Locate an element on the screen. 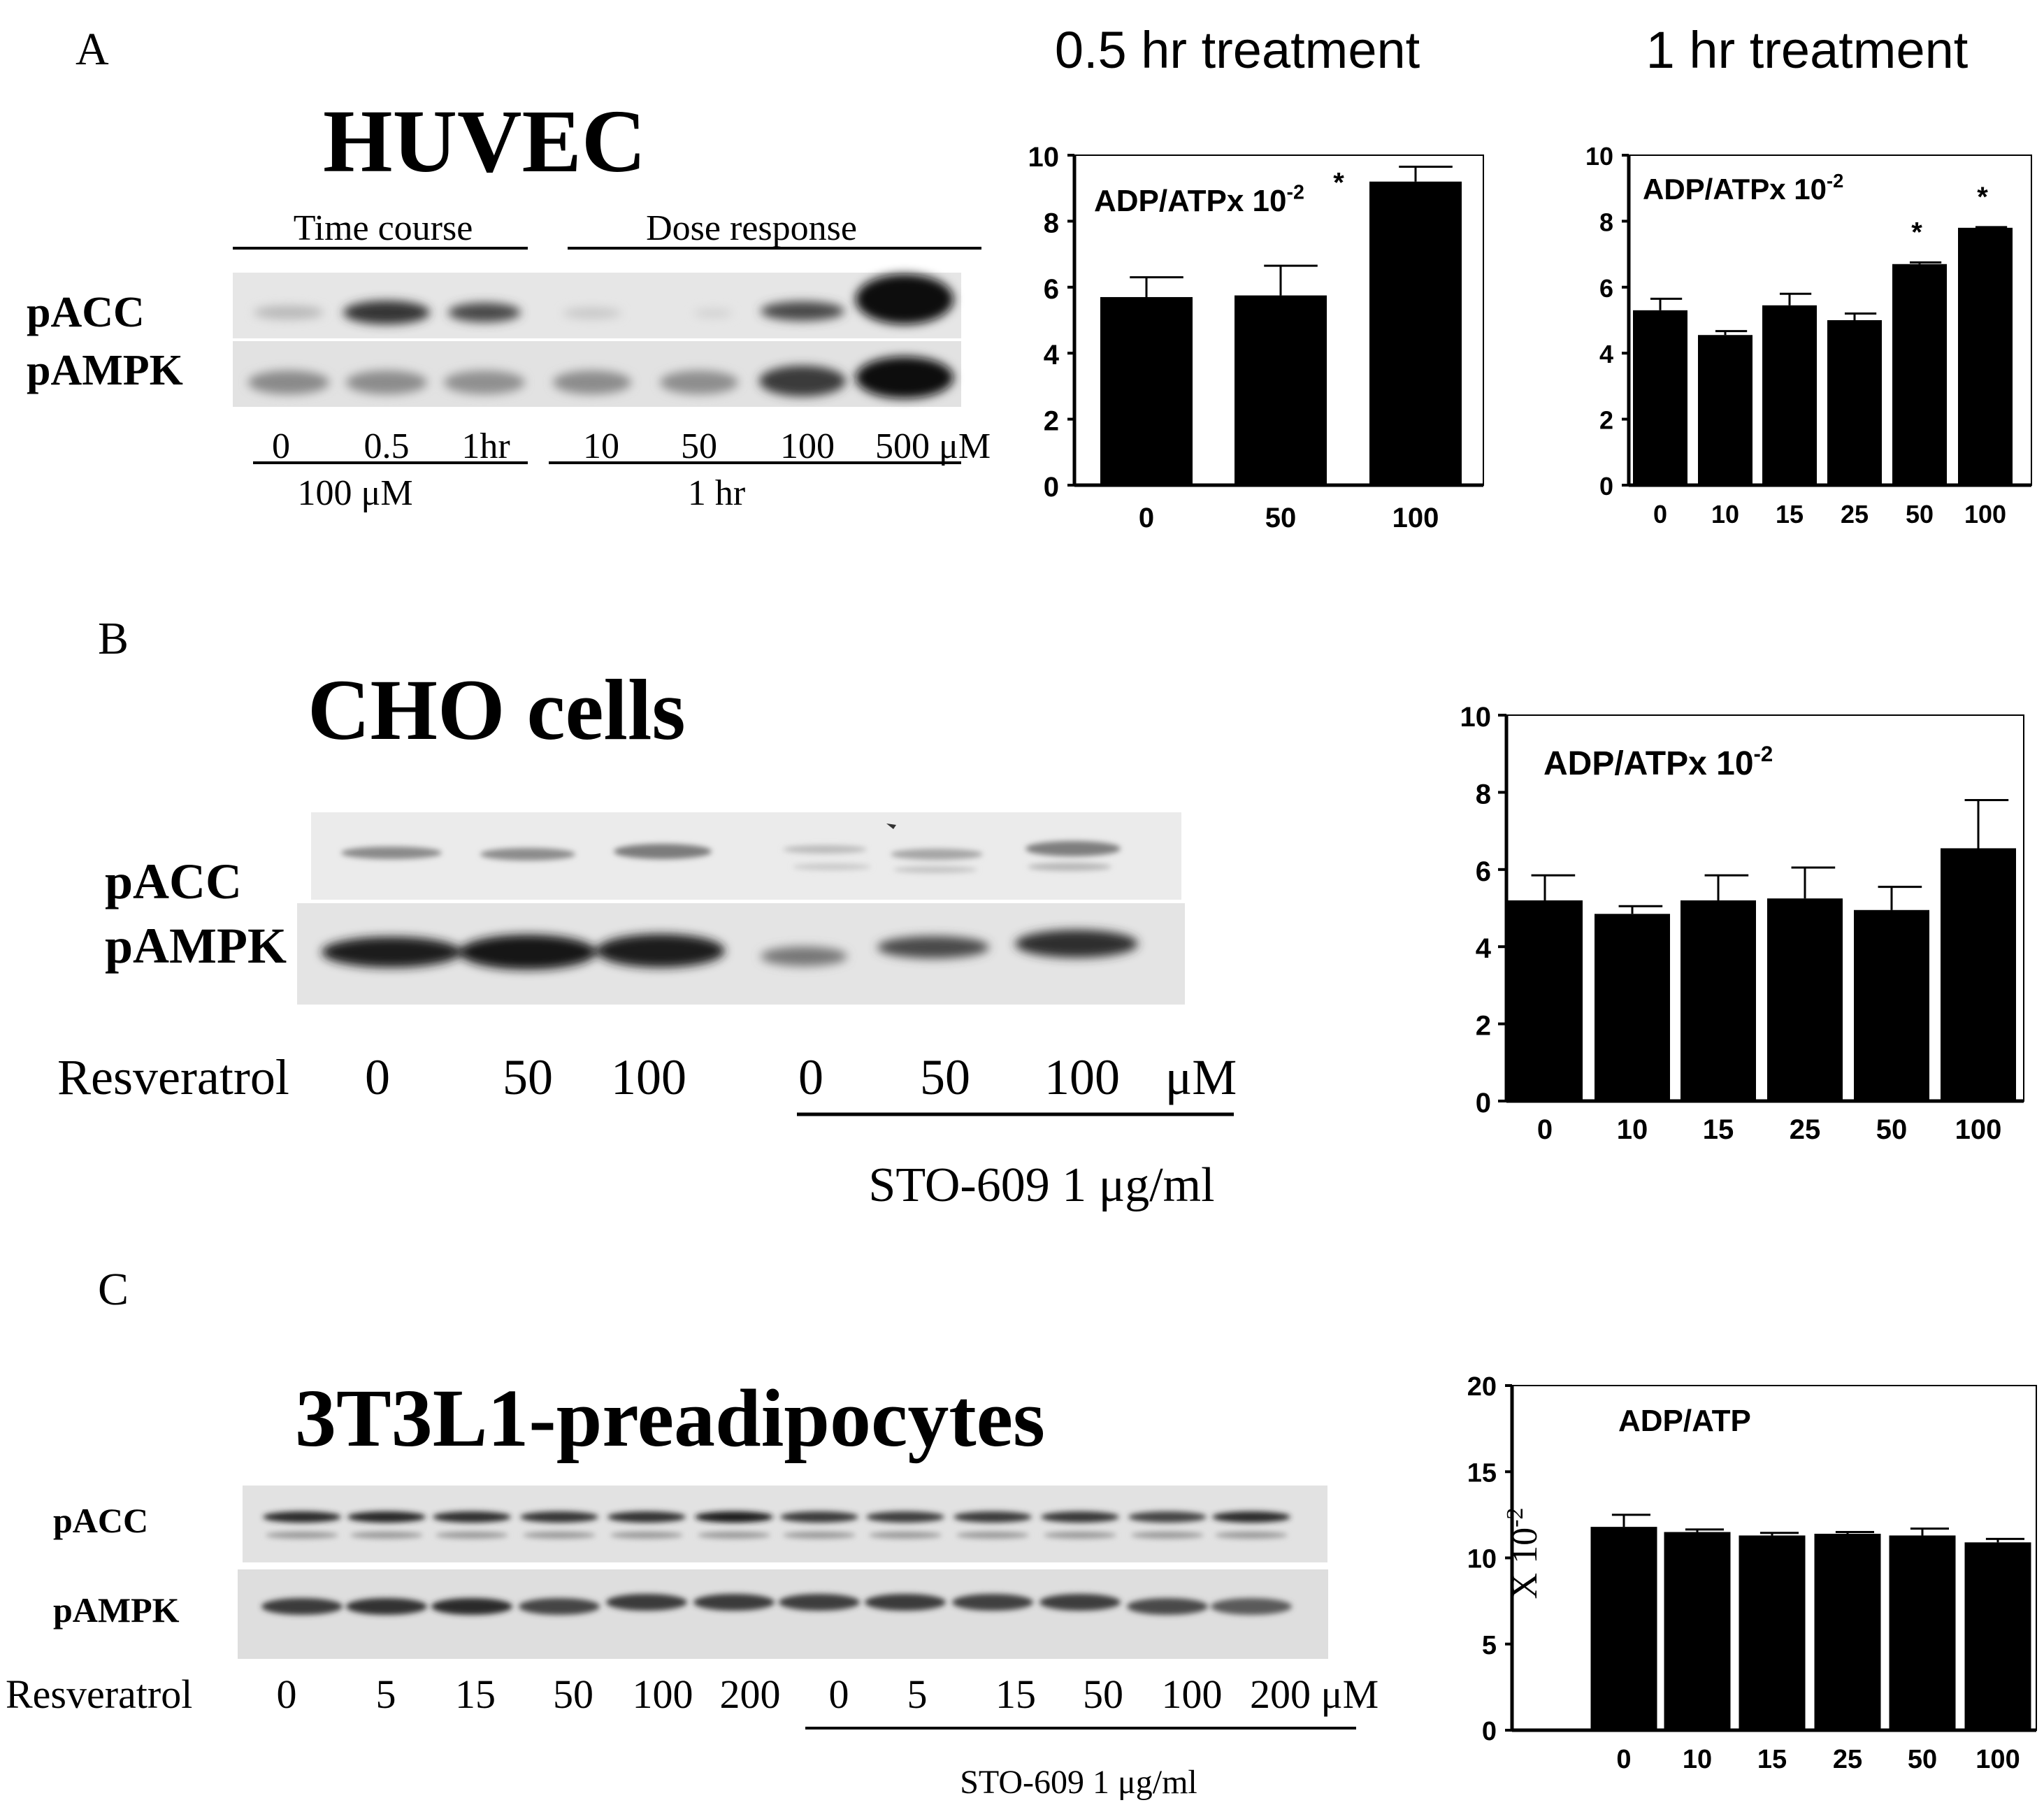  chart-4-ytick-label: 5 is located at coordinates (1489, 1645).